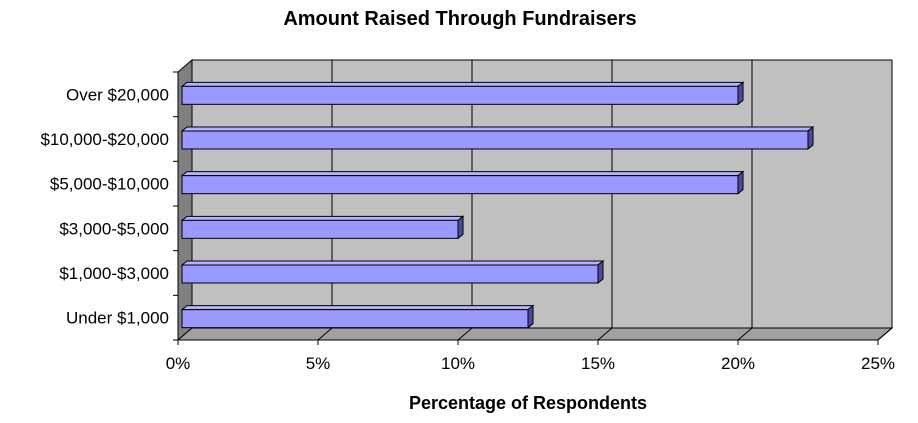 The image size is (918, 423). I want to click on x-tick-label: 5%, so click(318, 363).